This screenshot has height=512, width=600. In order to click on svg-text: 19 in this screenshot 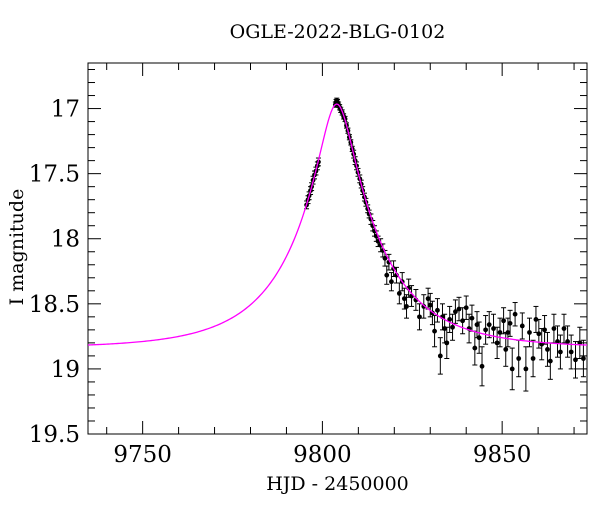, I will do `click(65, 370)`.